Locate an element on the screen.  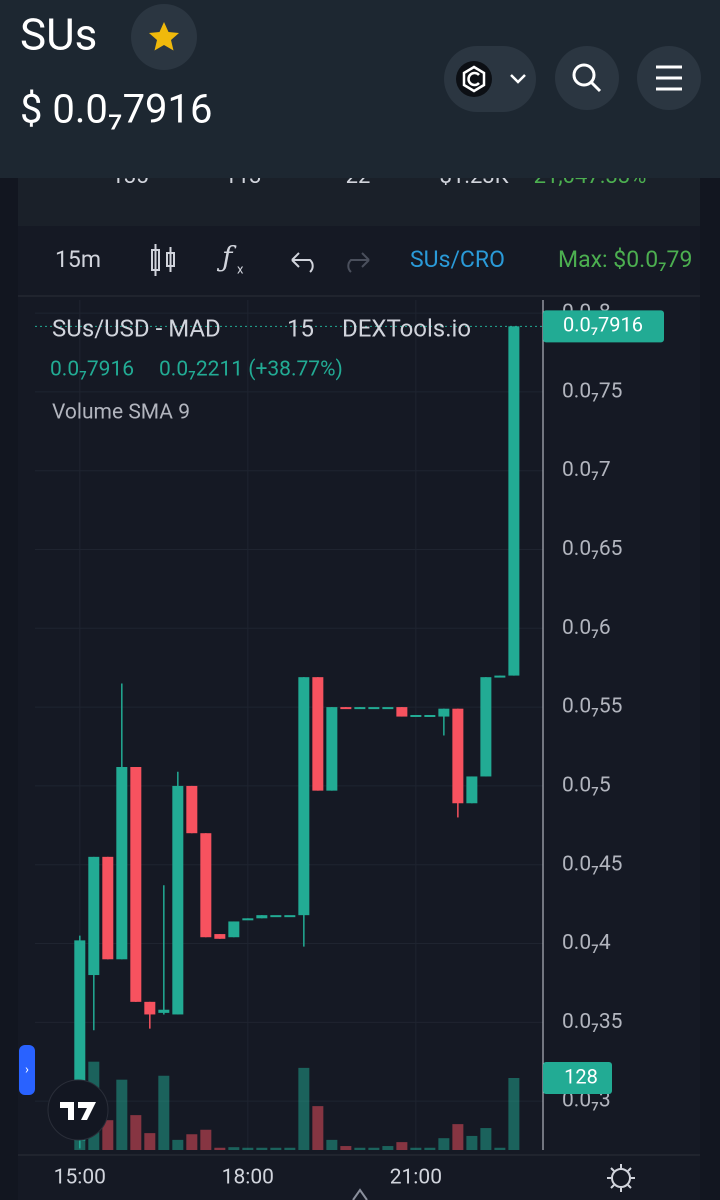
symbol: SUs is located at coordinates (58, 35).